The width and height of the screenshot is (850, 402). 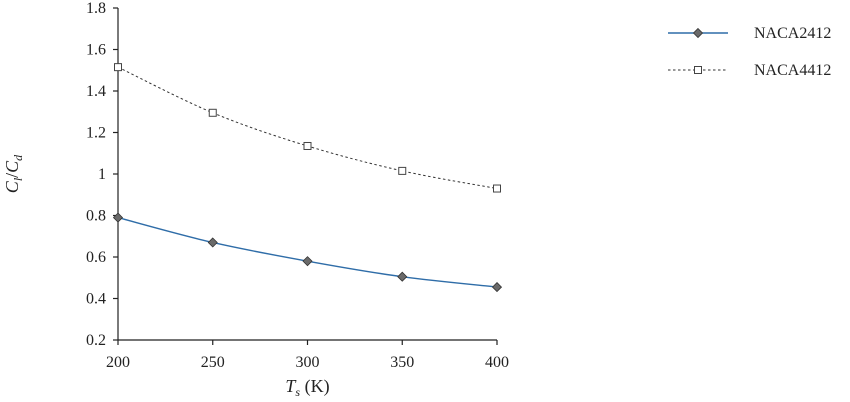 I want to click on y-axis-label: Cl/Cd, so click(x=13, y=173).